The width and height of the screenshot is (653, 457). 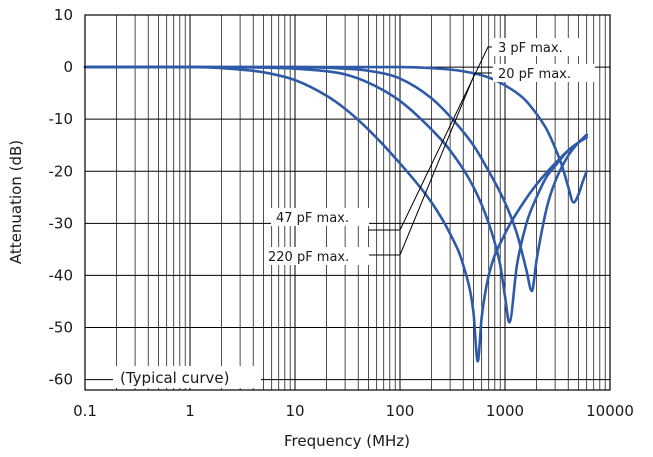 What do you see at coordinates (175, 378) in the screenshot?
I see `typical-curve-note: (Typical curve)` at bounding box center [175, 378].